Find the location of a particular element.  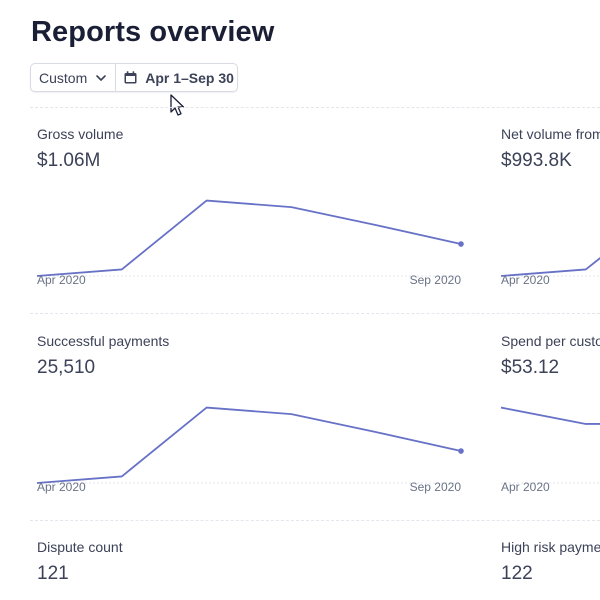

page-title: Reports overview is located at coordinates (153, 32).